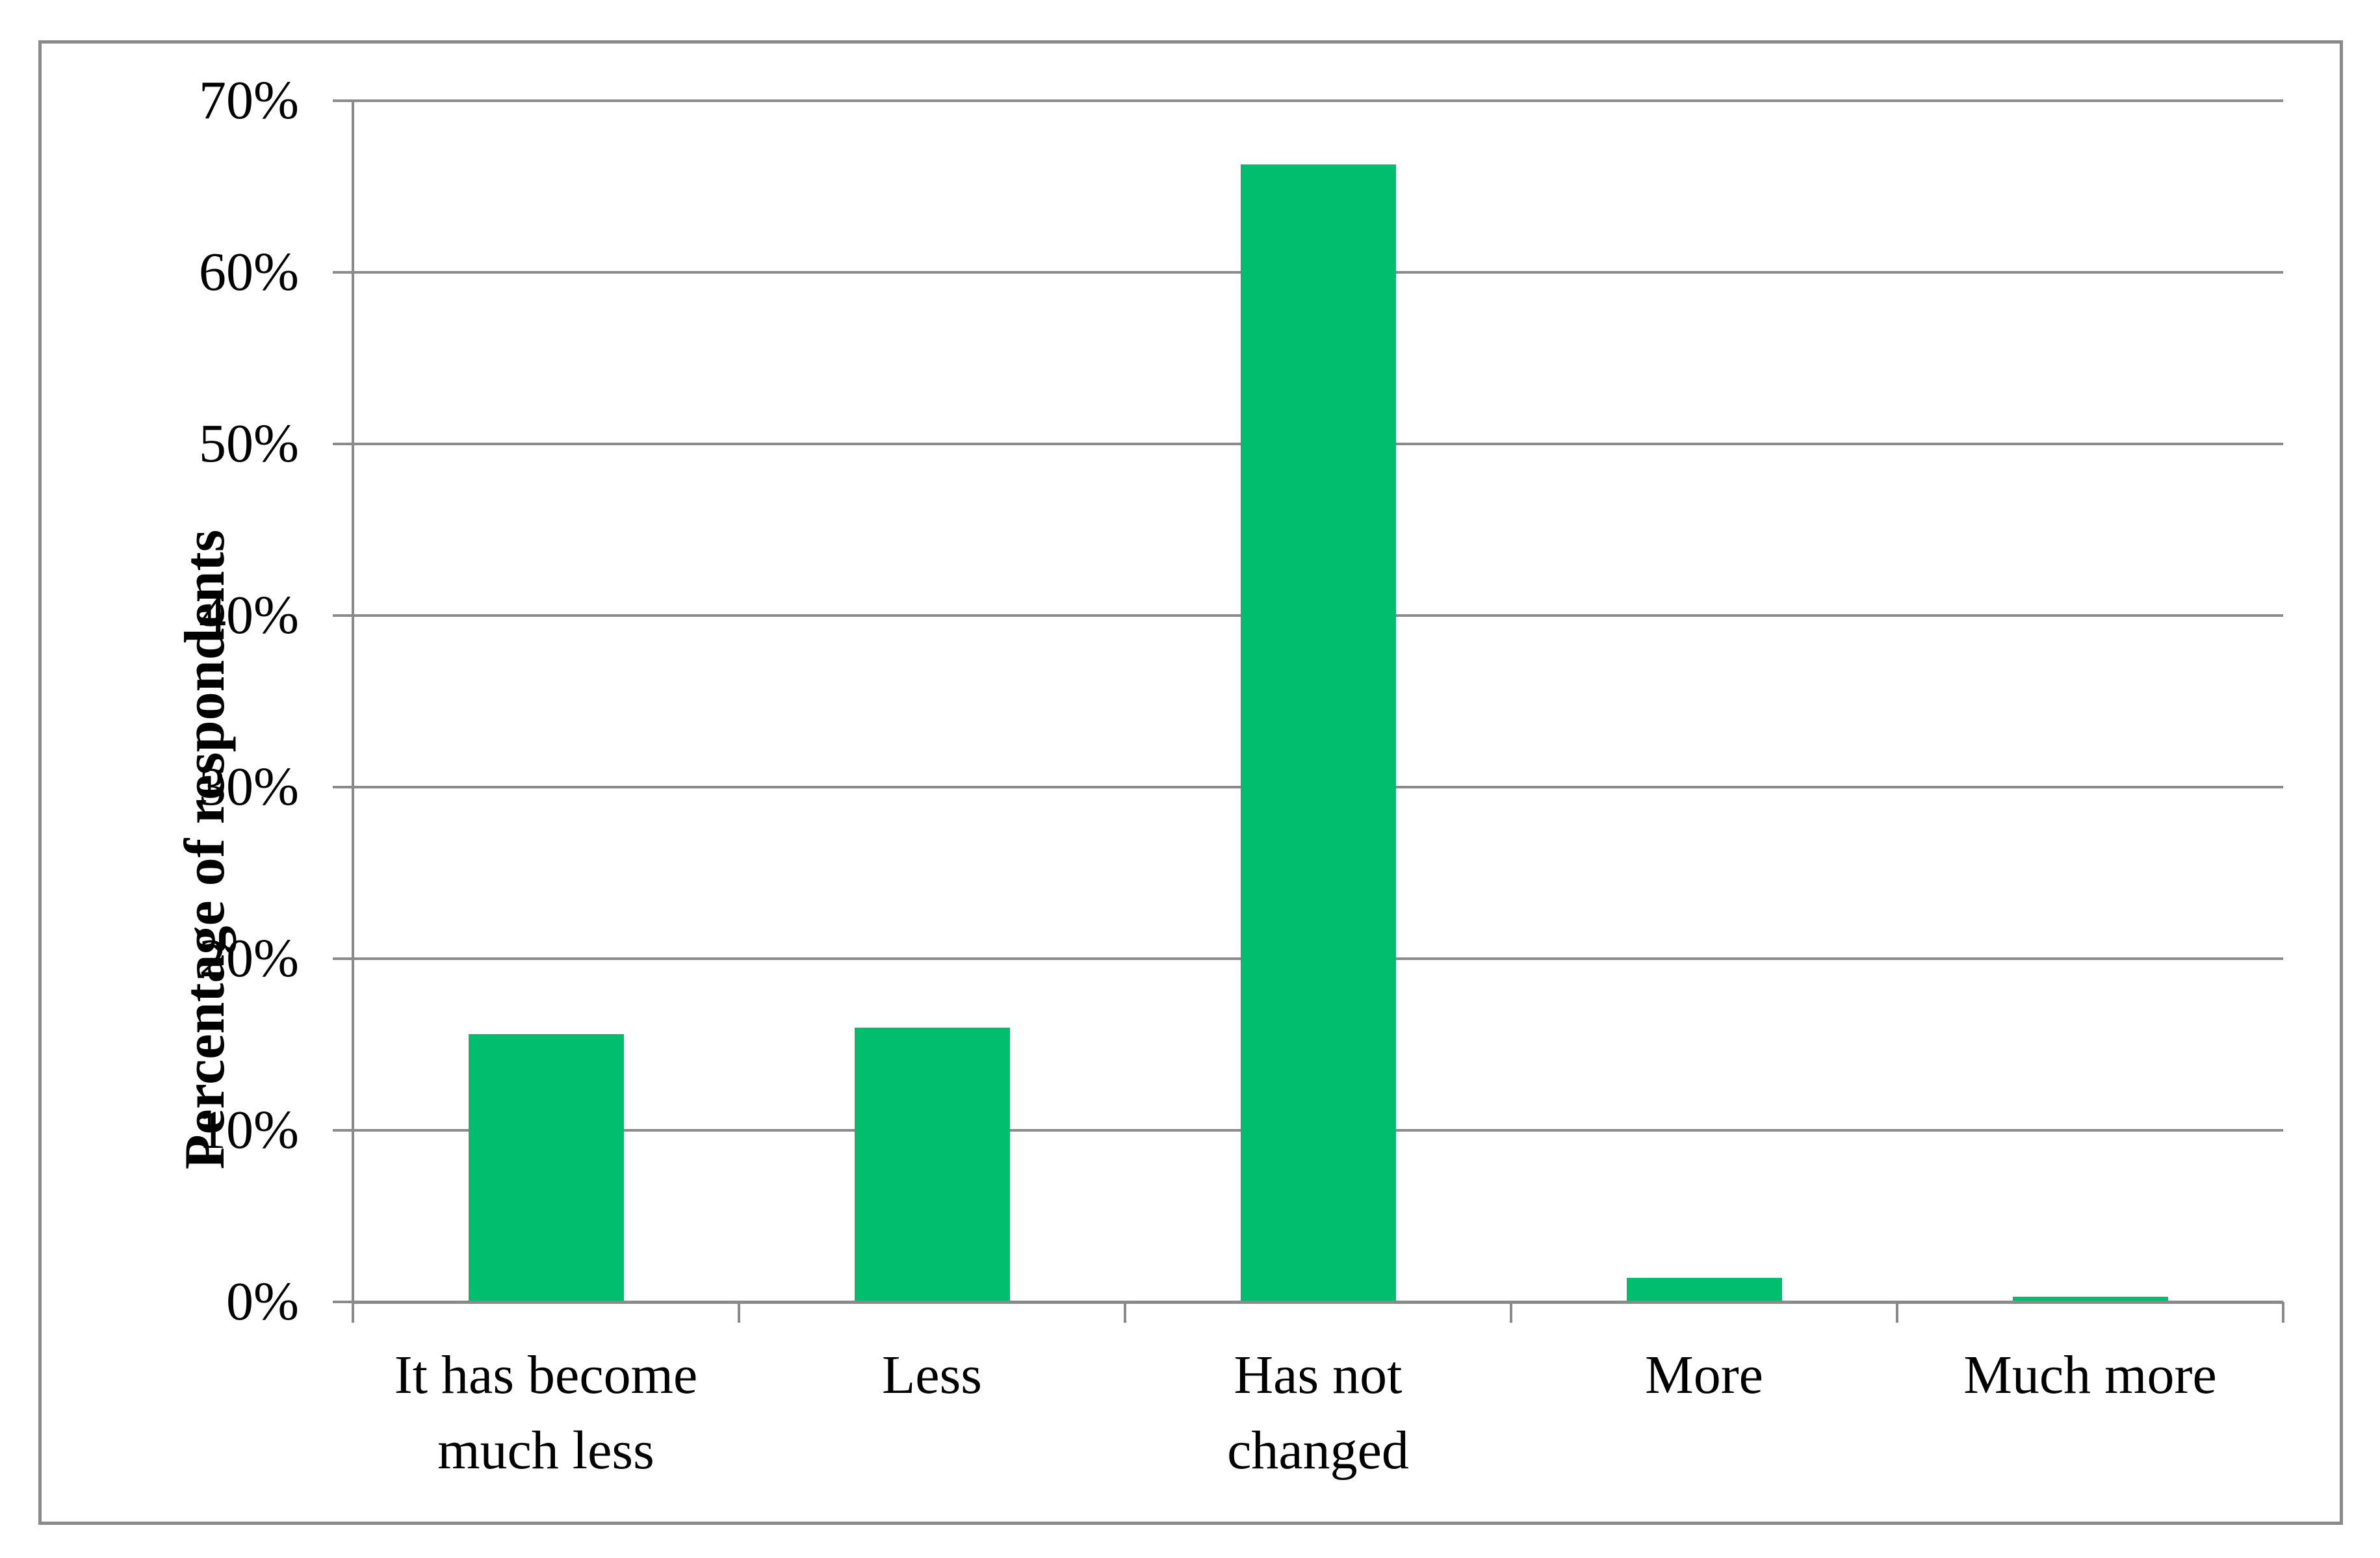 Image resolution: width=2380 pixels, height=1558 pixels. Describe the element at coordinates (1318, 1302) in the screenshot. I see `x-axis-line` at that location.